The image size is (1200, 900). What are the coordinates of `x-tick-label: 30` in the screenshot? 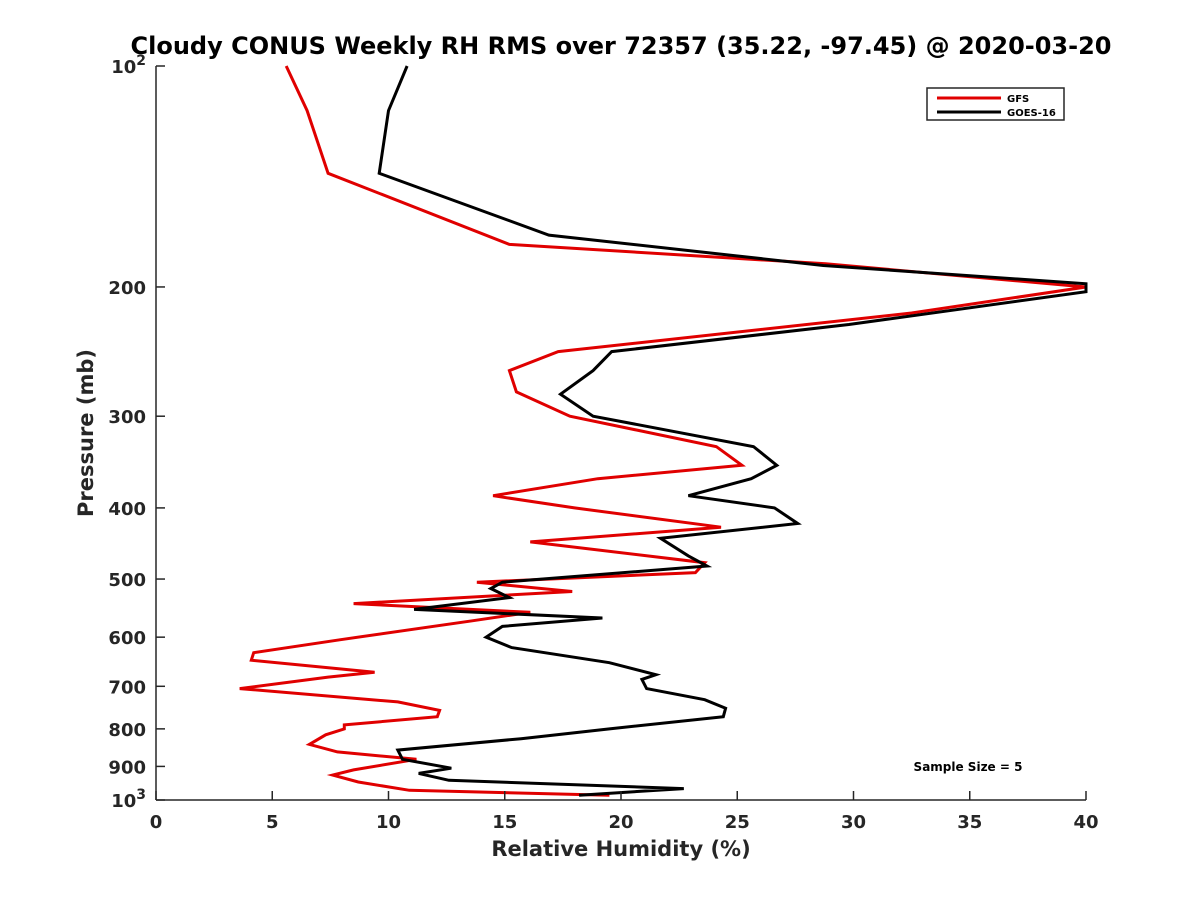 It's located at (853, 822).